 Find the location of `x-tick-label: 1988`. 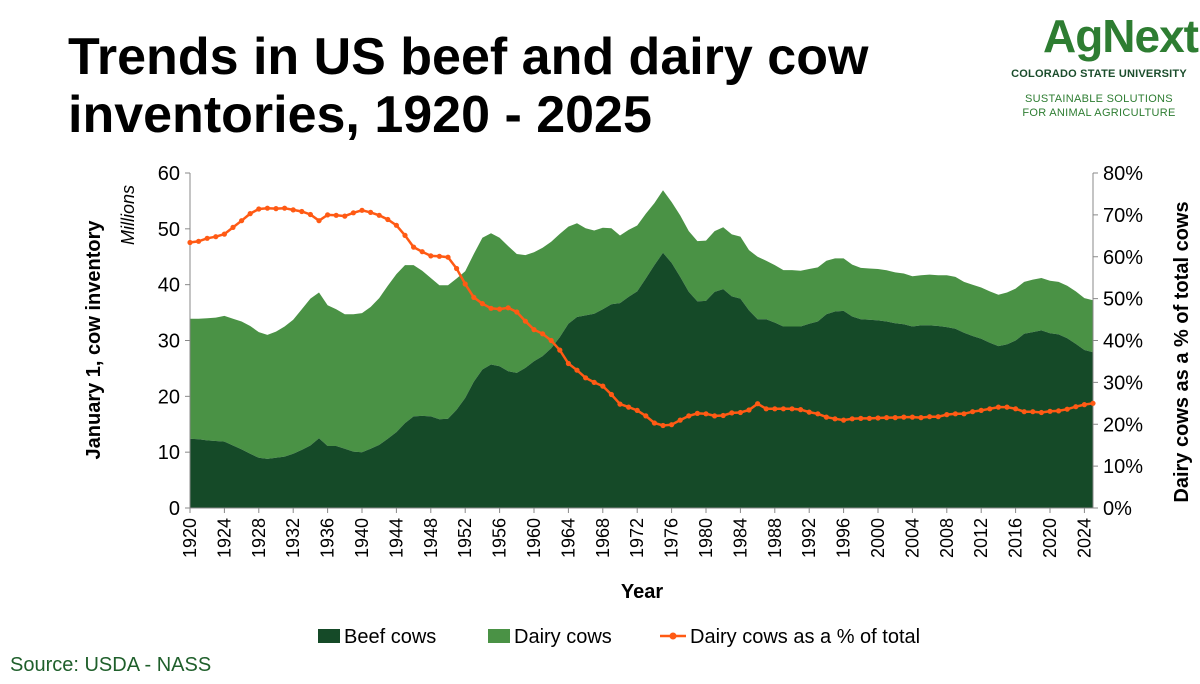

x-tick-label: 1988 is located at coordinates (775, 538).